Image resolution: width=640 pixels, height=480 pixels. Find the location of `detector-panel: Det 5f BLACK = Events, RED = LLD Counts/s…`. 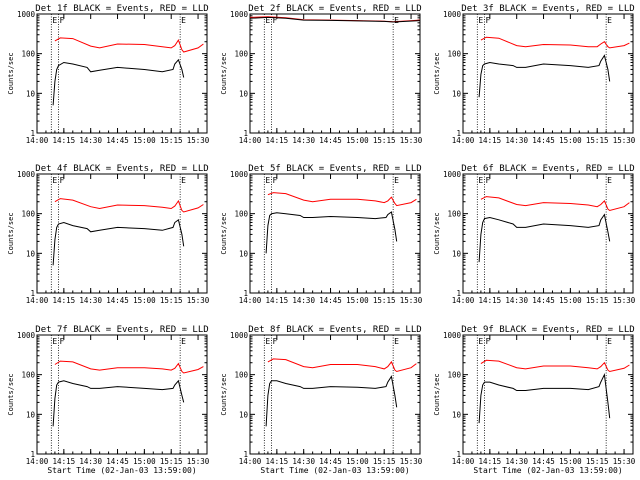

detector-panel: Det 5f BLACK = Events, RED = LLD Counts/s… is located at coordinates (321, 234).